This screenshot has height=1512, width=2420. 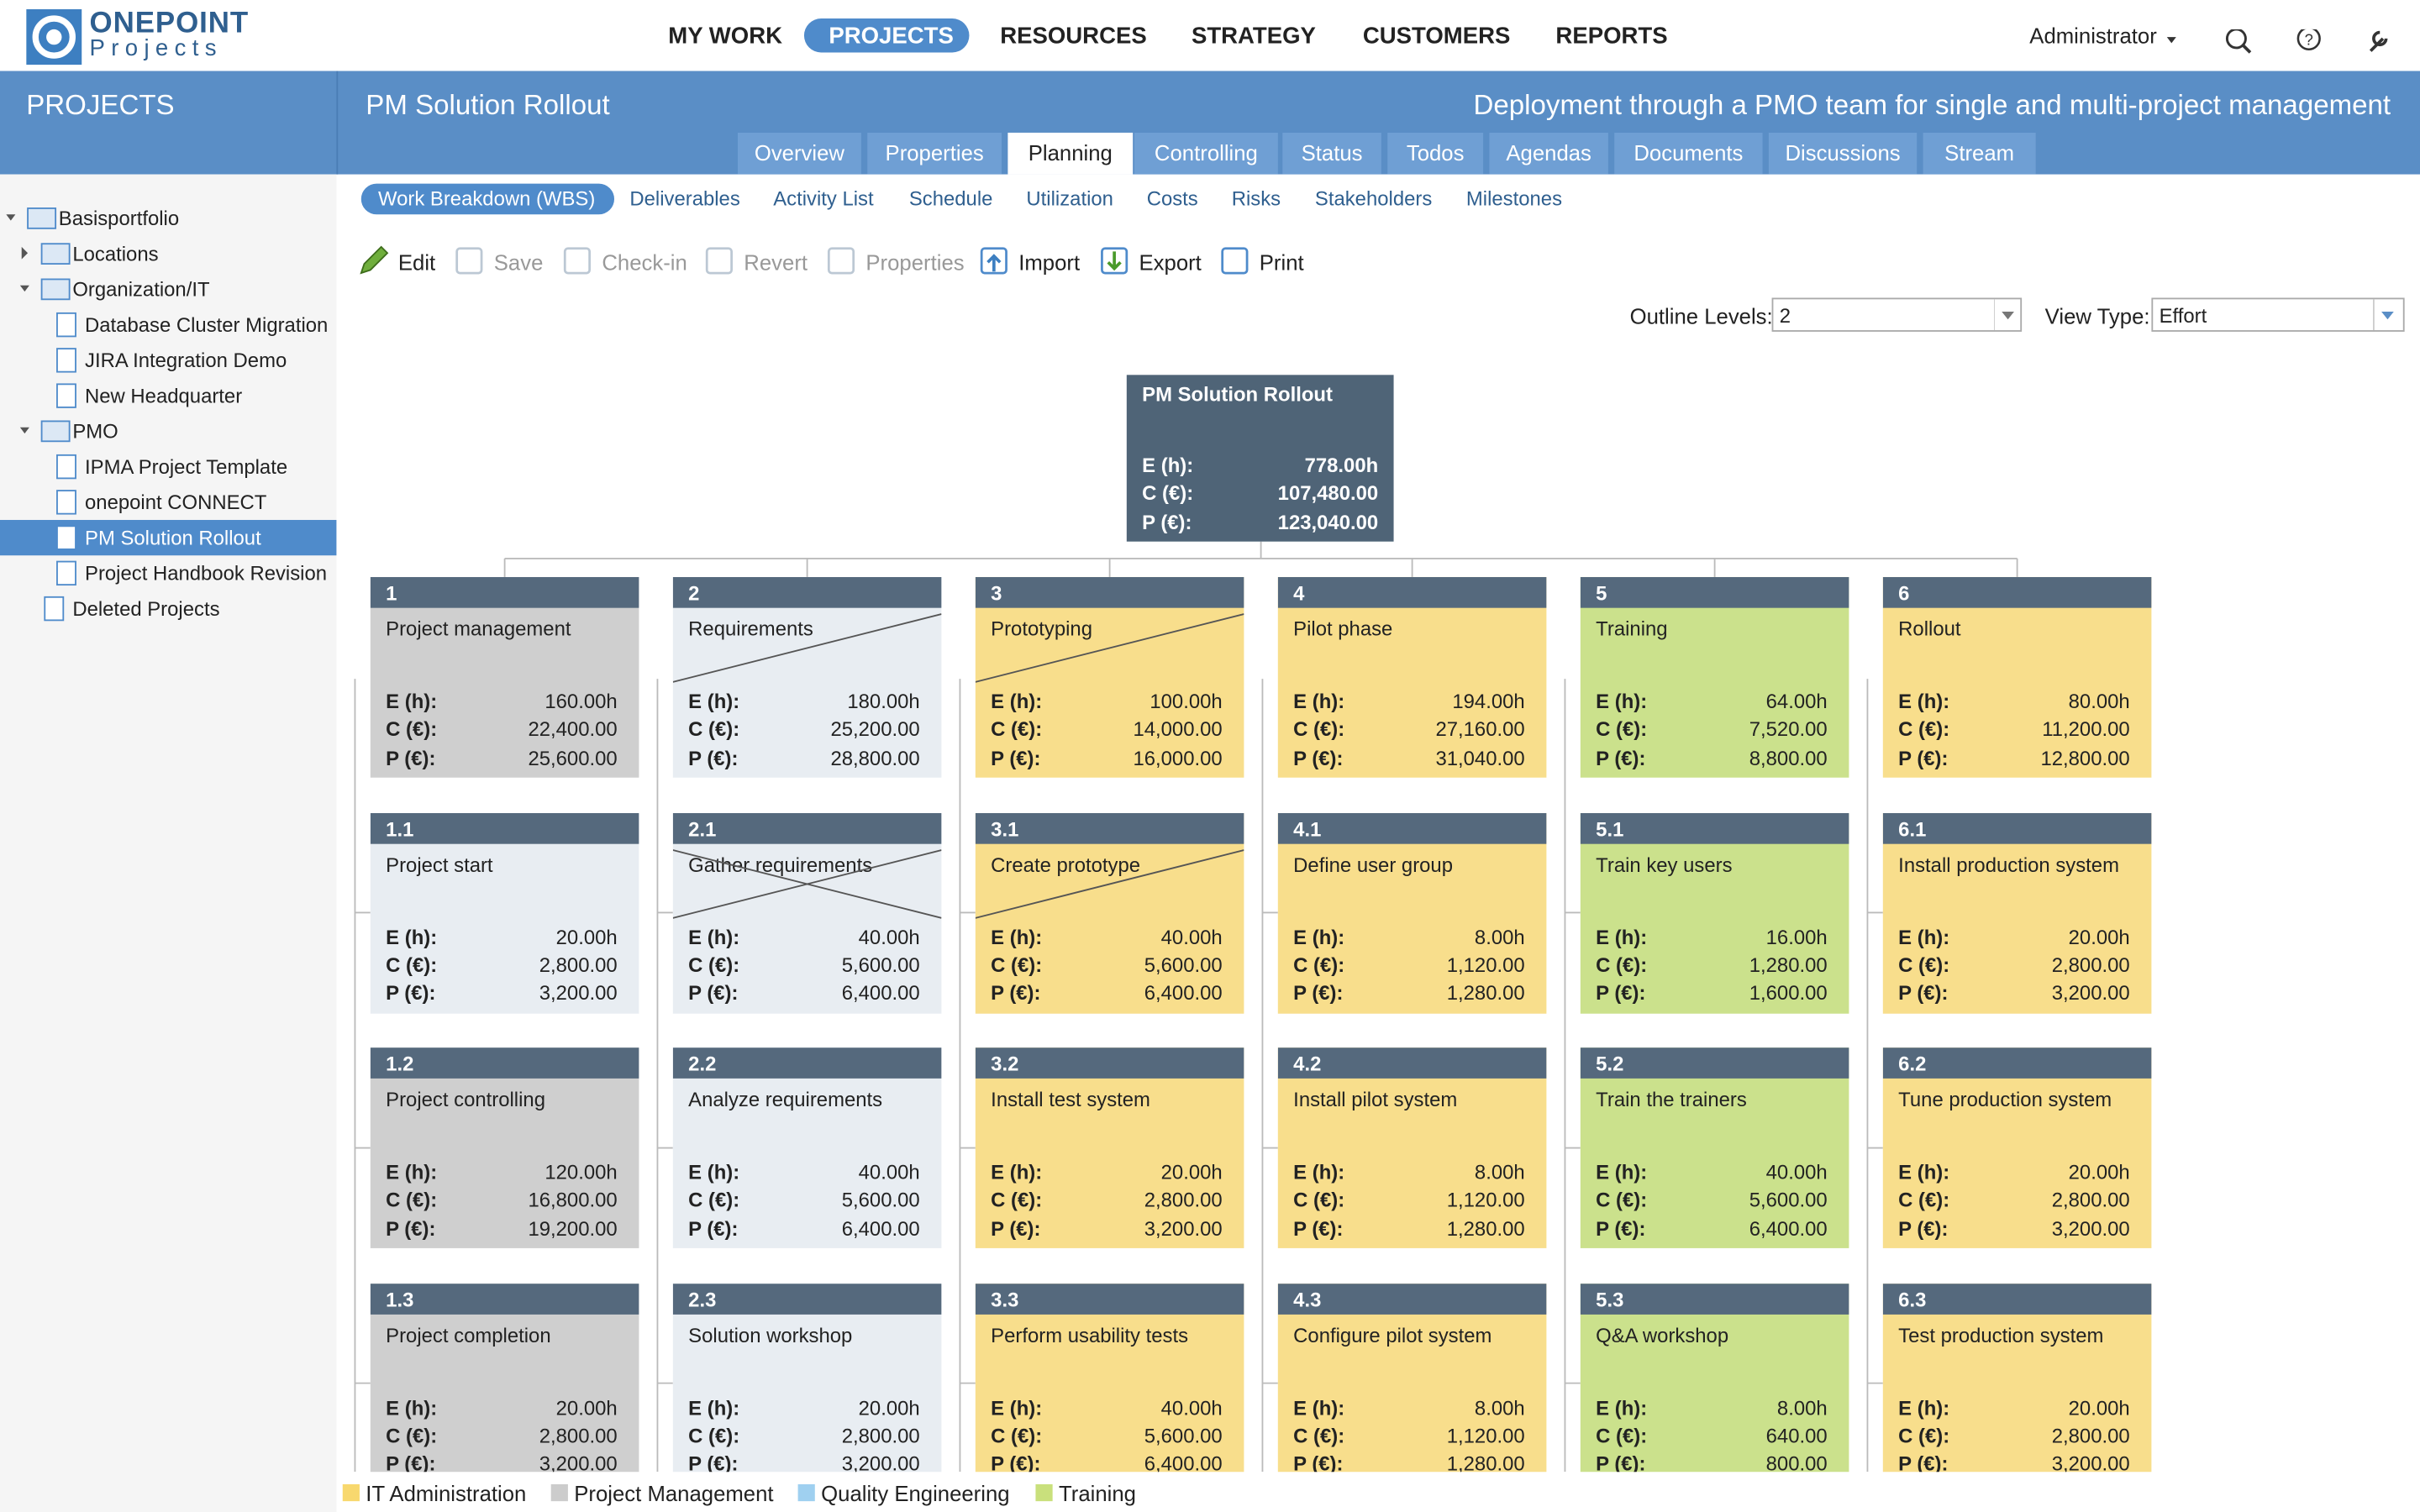 What do you see at coordinates (996, 593) in the screenshot?
I see `card-id: 3` at bounding box center [996, 593].